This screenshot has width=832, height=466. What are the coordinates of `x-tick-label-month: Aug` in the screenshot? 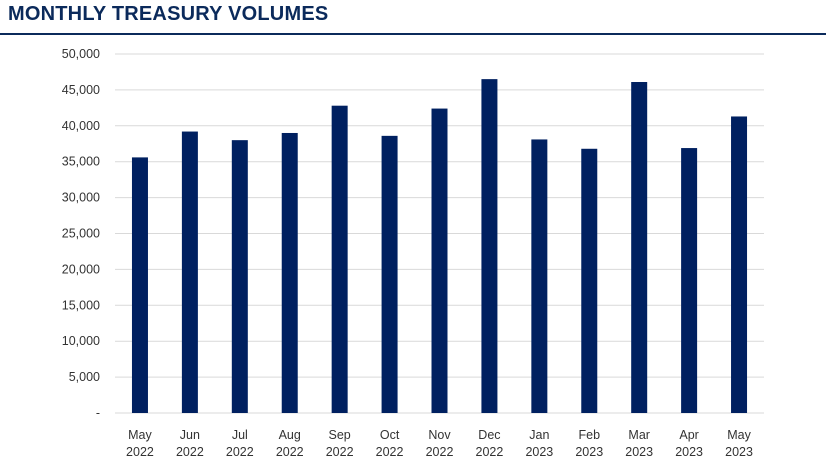 It's located at (290, 435).